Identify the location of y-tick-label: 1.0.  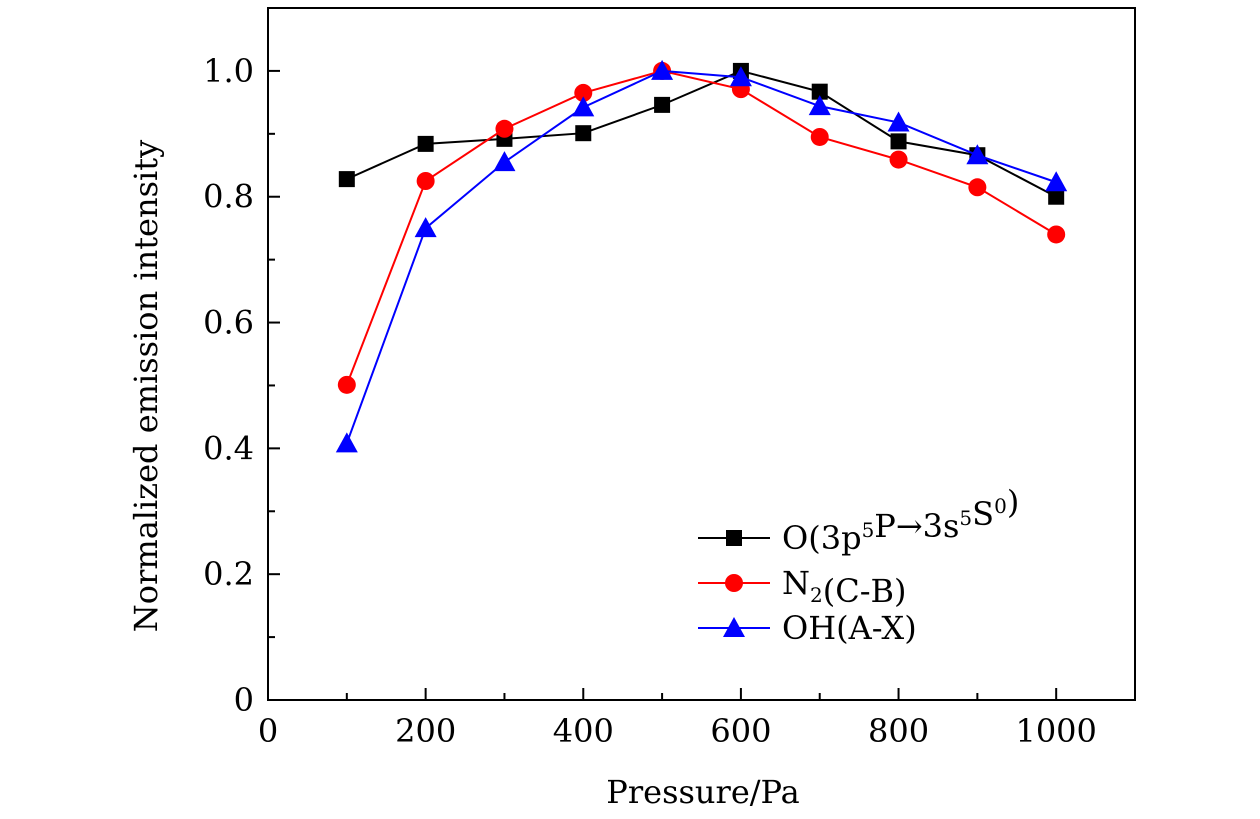
(228, 71).